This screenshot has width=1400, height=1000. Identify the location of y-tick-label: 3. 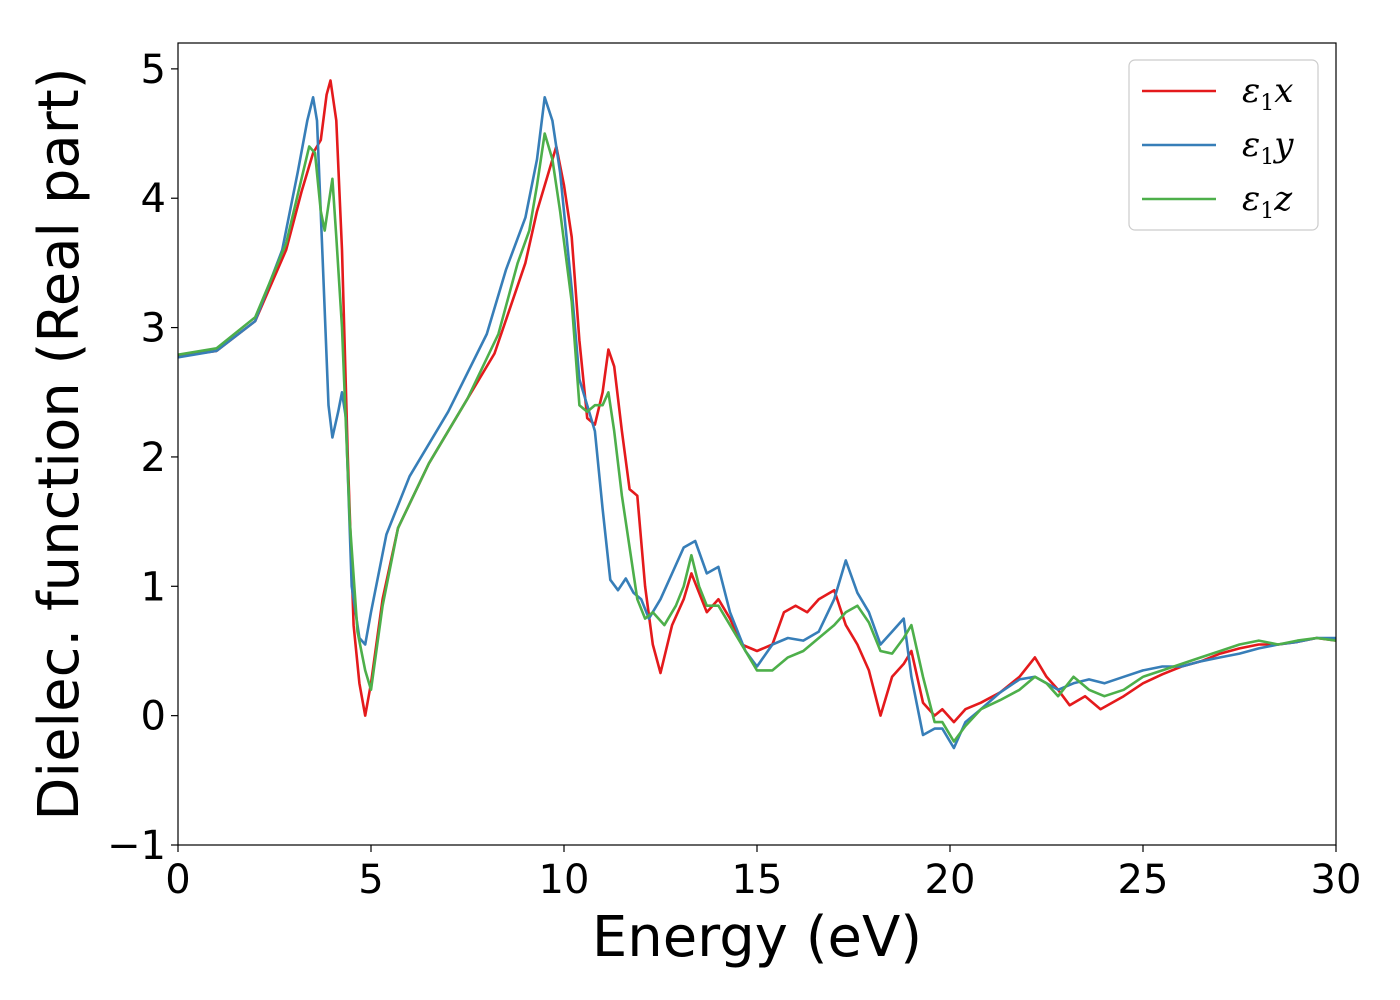
(153, 329).